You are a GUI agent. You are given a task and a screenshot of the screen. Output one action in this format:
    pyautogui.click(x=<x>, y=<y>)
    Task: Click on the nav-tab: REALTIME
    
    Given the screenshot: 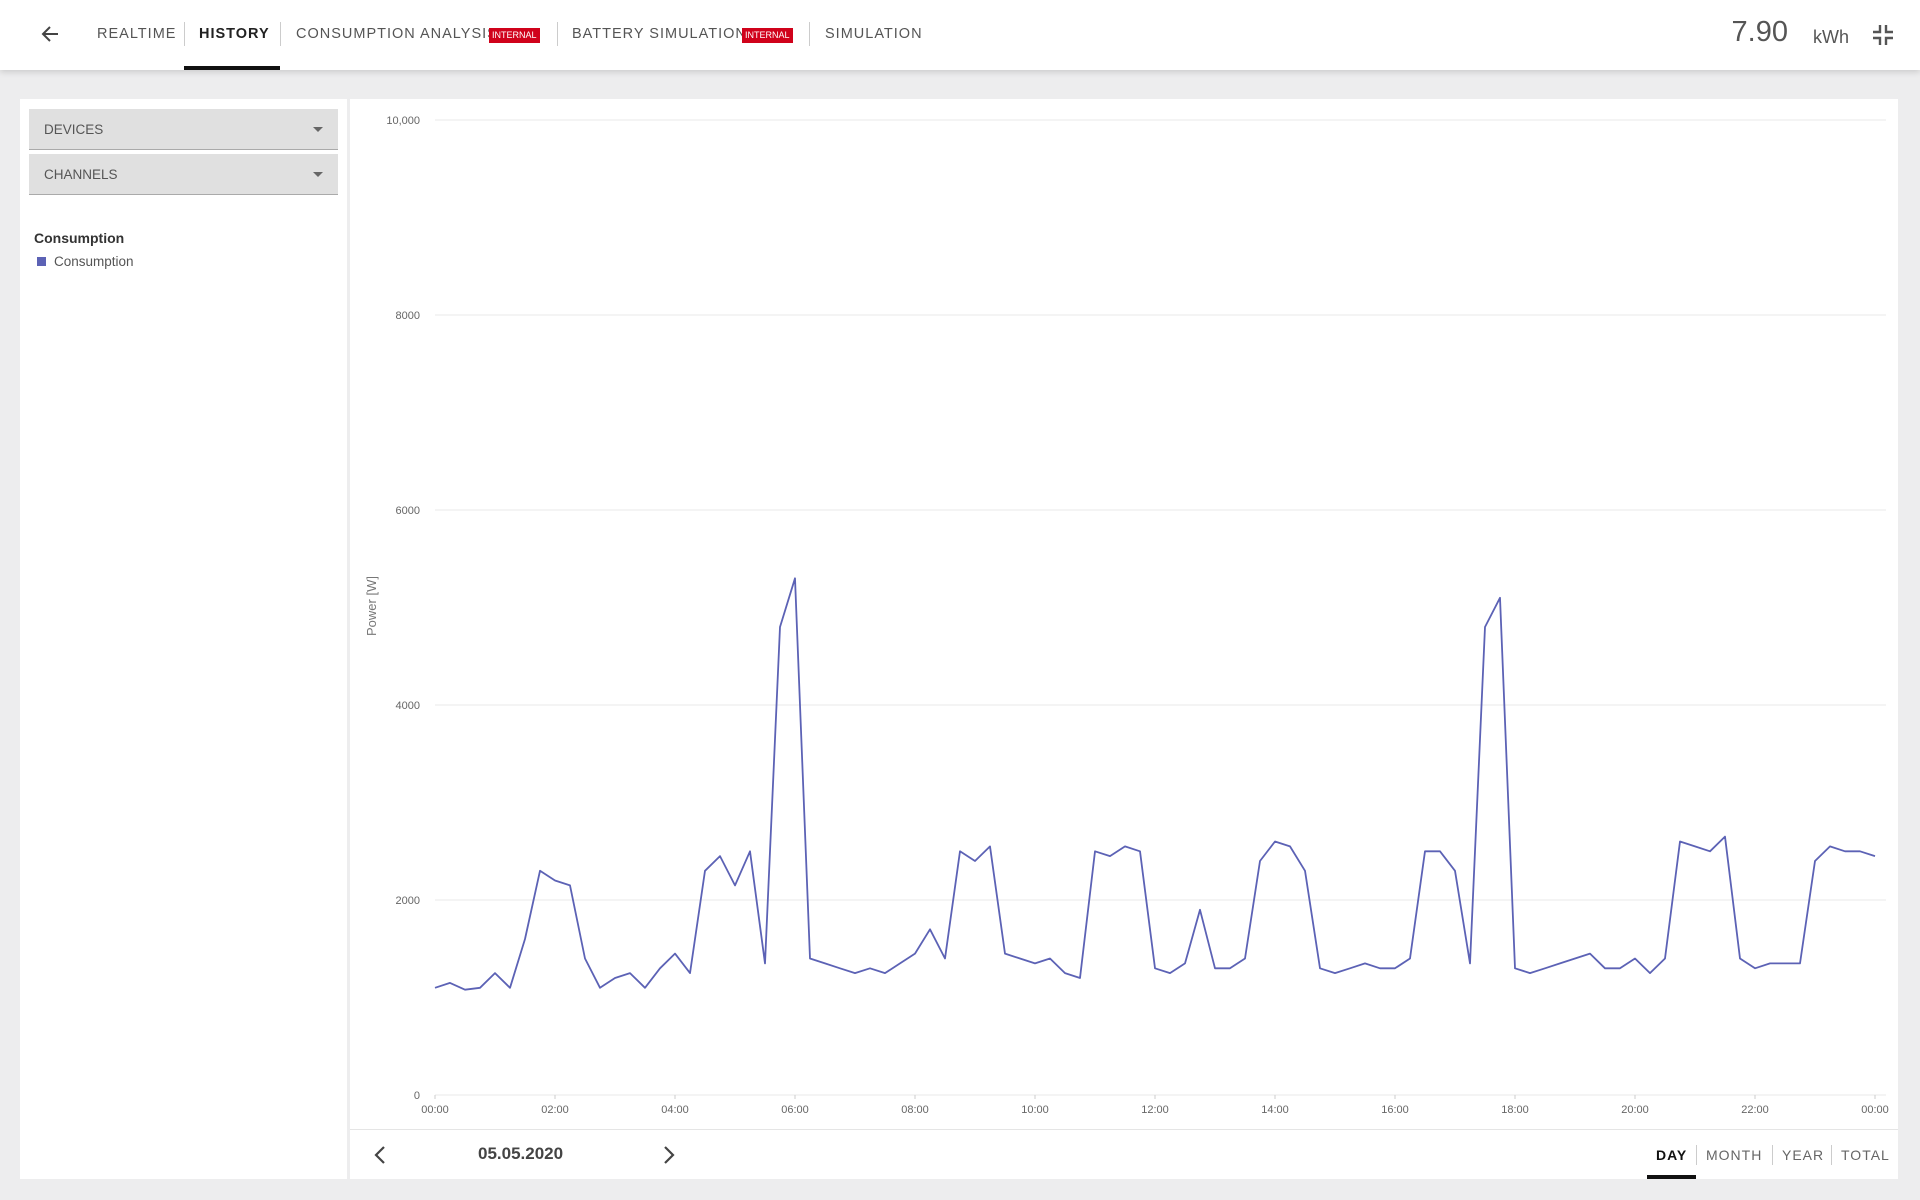 What is the action you would take?
    pyautogui.click(x=137, y=34)
    